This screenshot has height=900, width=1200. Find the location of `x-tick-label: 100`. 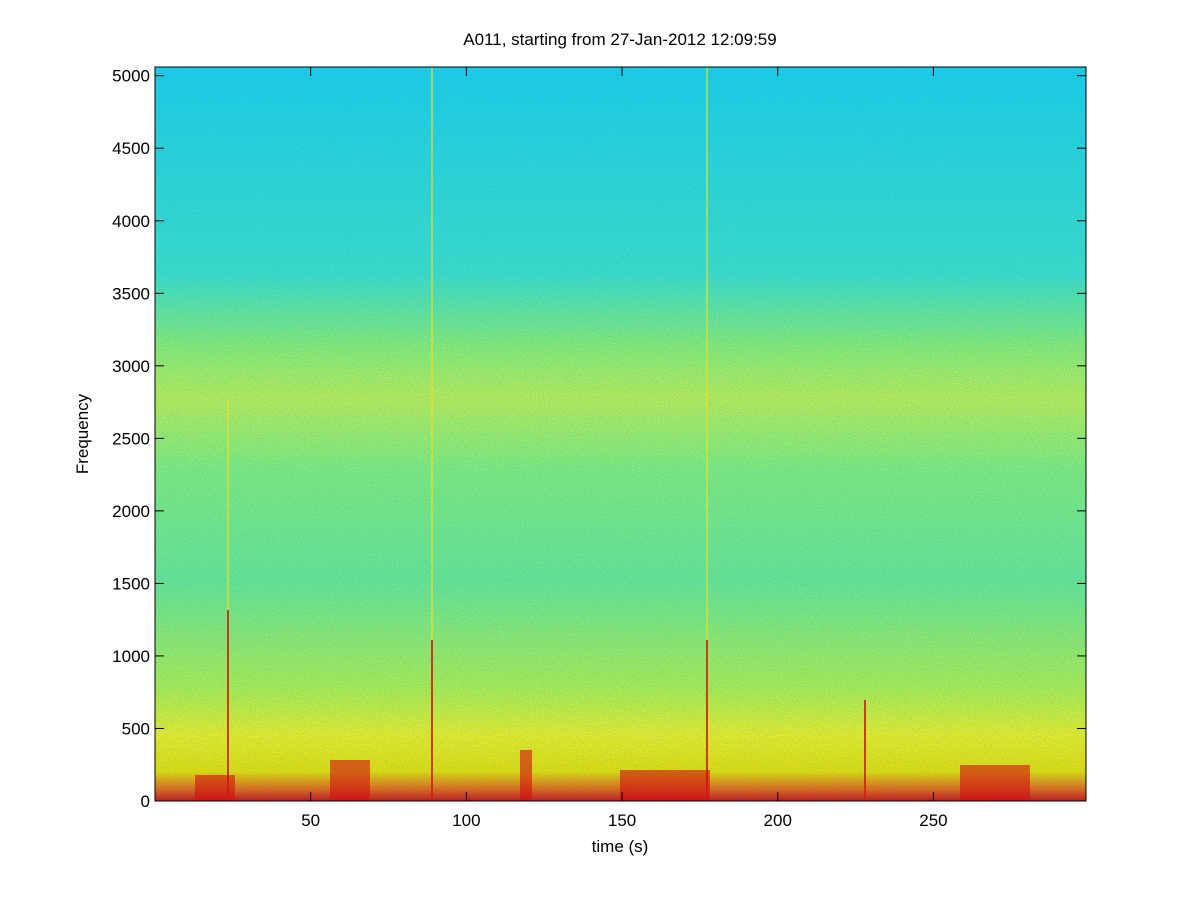

x-tick-label: 100 is located at coordinates (466, 820).